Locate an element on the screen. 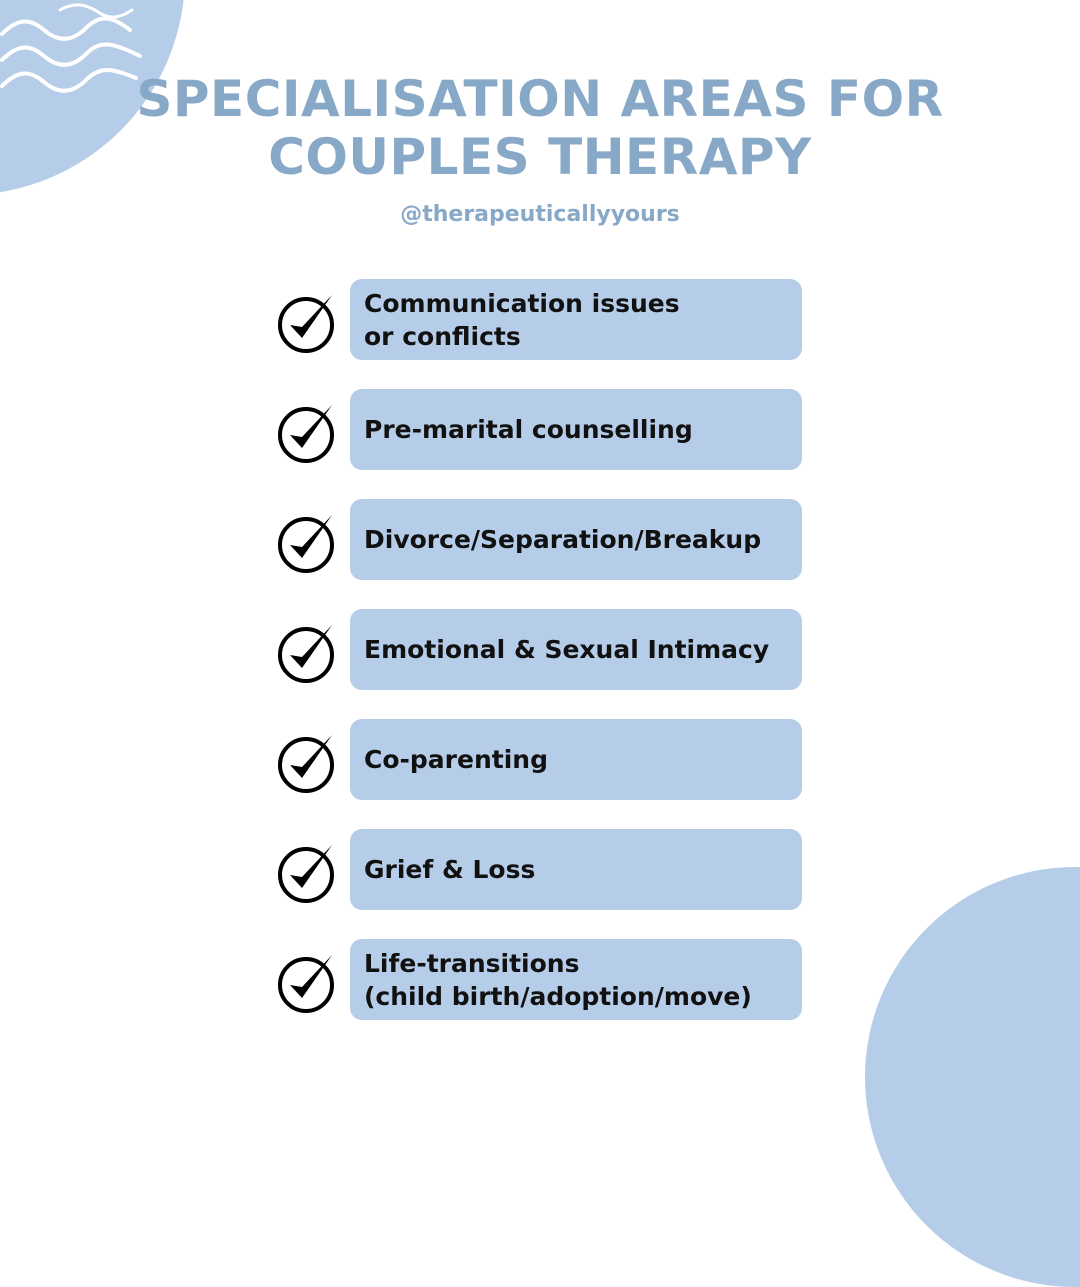 This screenshot has width=1080, height=1287. list-item: Communication issues or conflicts is located at coordinates (541, 319).